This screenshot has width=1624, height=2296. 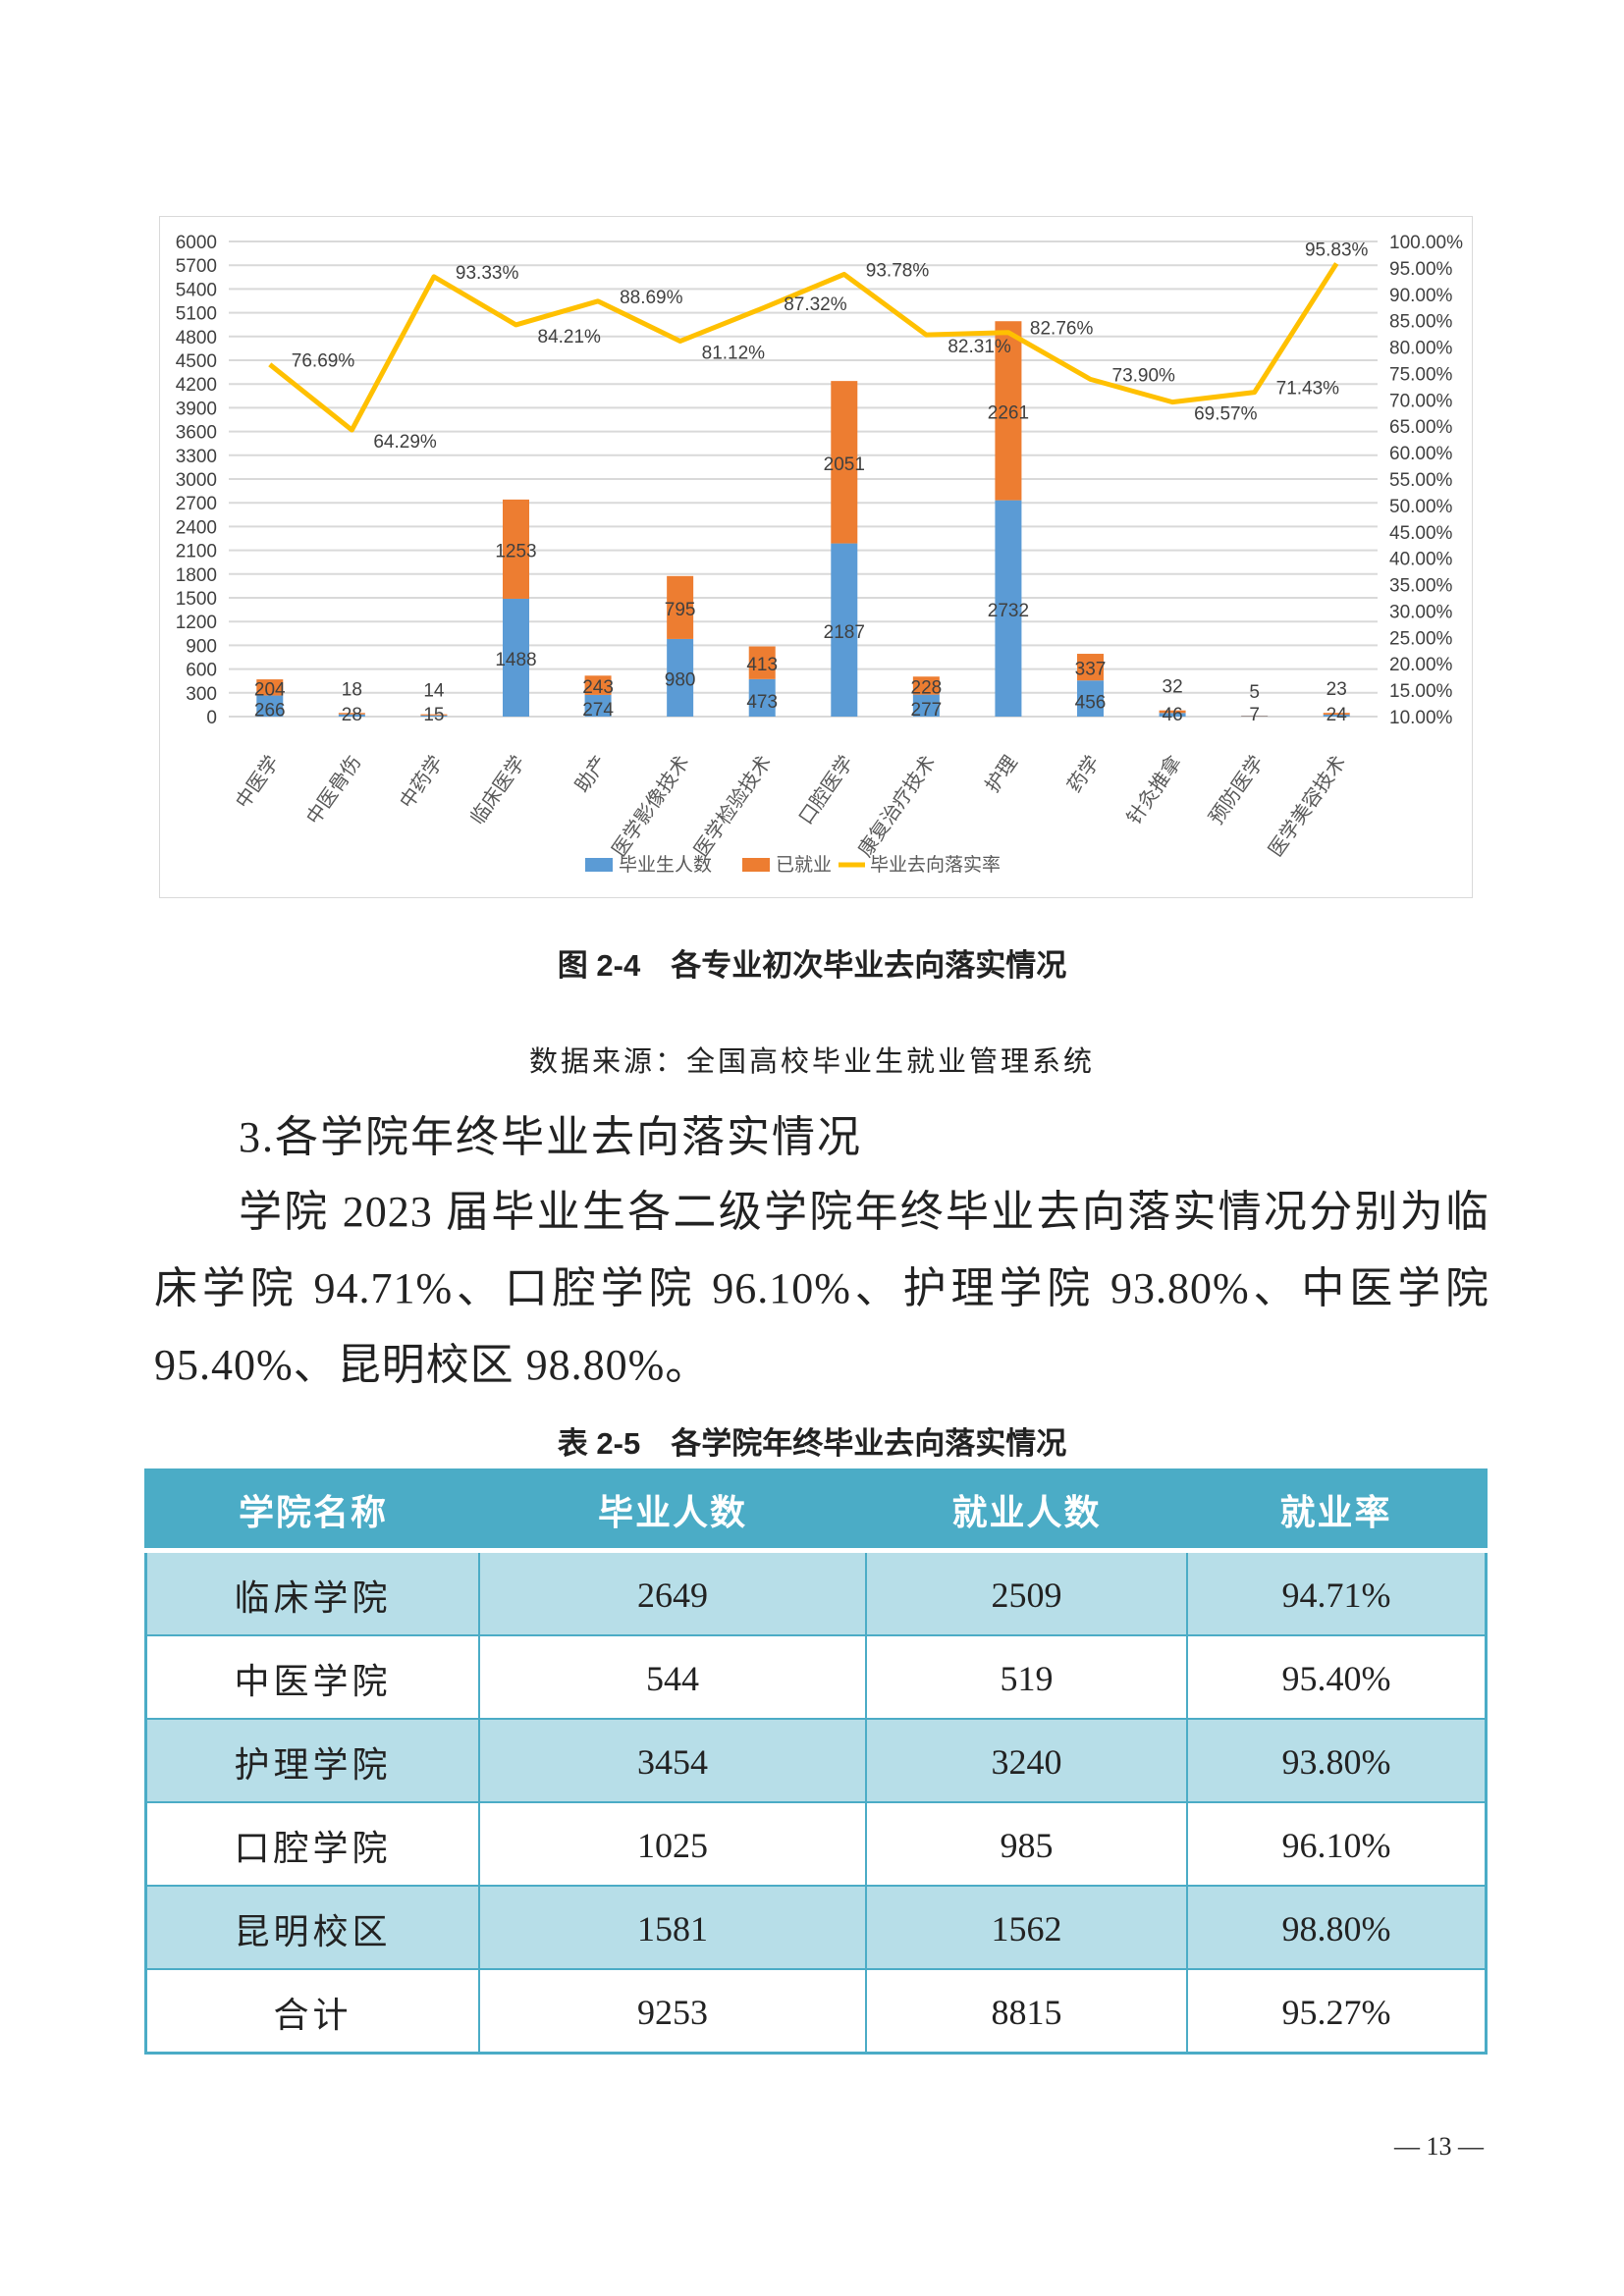 What do you see at coordinates (312, 2012) in the screenshot?
I see `cell-college: 合计` at bounding box center [312, 2012].